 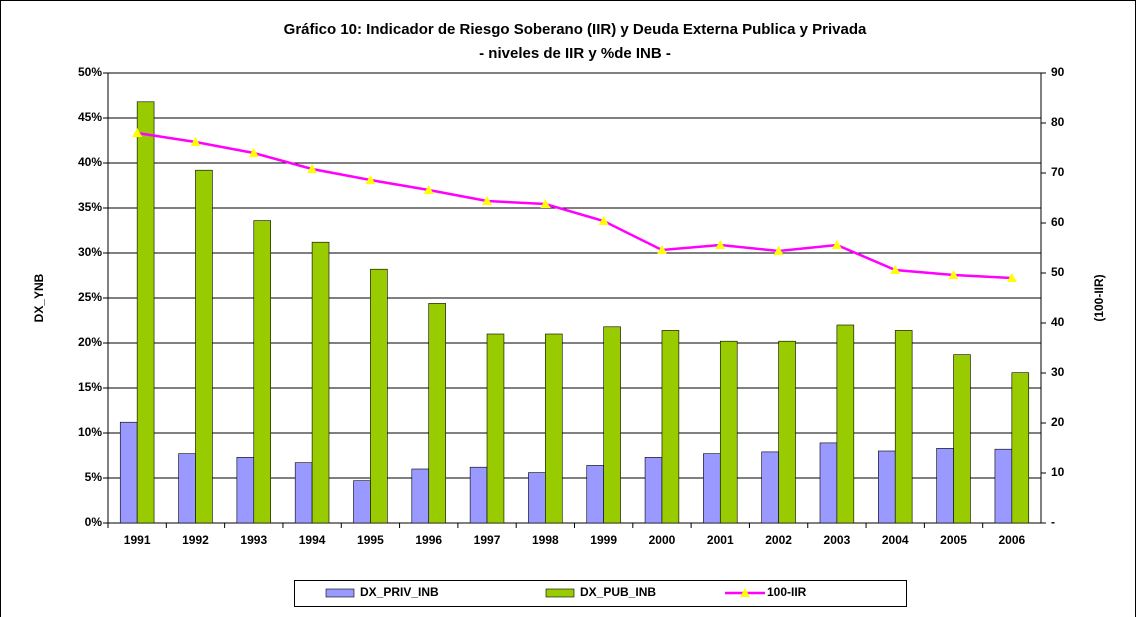 I want to click on y2-tick-label: 70, so click(x=1058, y=172).